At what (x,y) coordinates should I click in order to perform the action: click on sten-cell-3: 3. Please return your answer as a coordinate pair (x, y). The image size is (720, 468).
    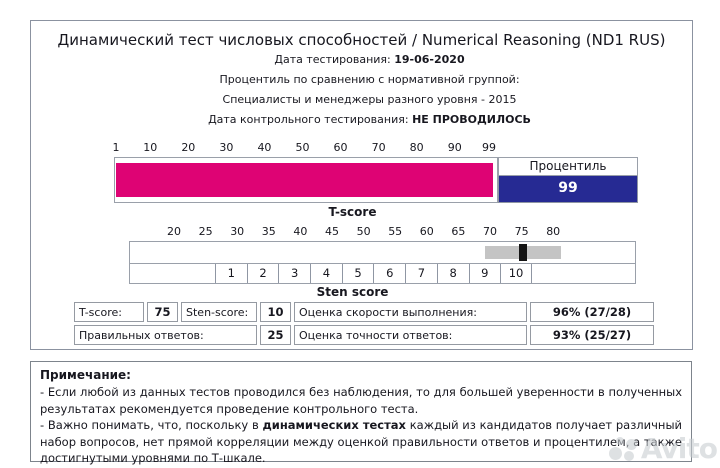
    Looking at the image, I should click on (294, 273).